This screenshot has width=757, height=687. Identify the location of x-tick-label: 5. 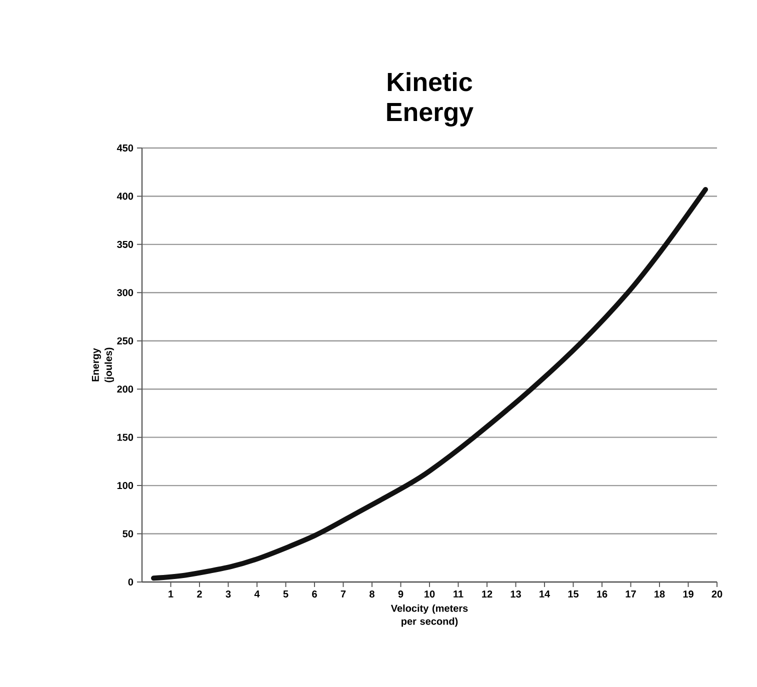
(285, 594).